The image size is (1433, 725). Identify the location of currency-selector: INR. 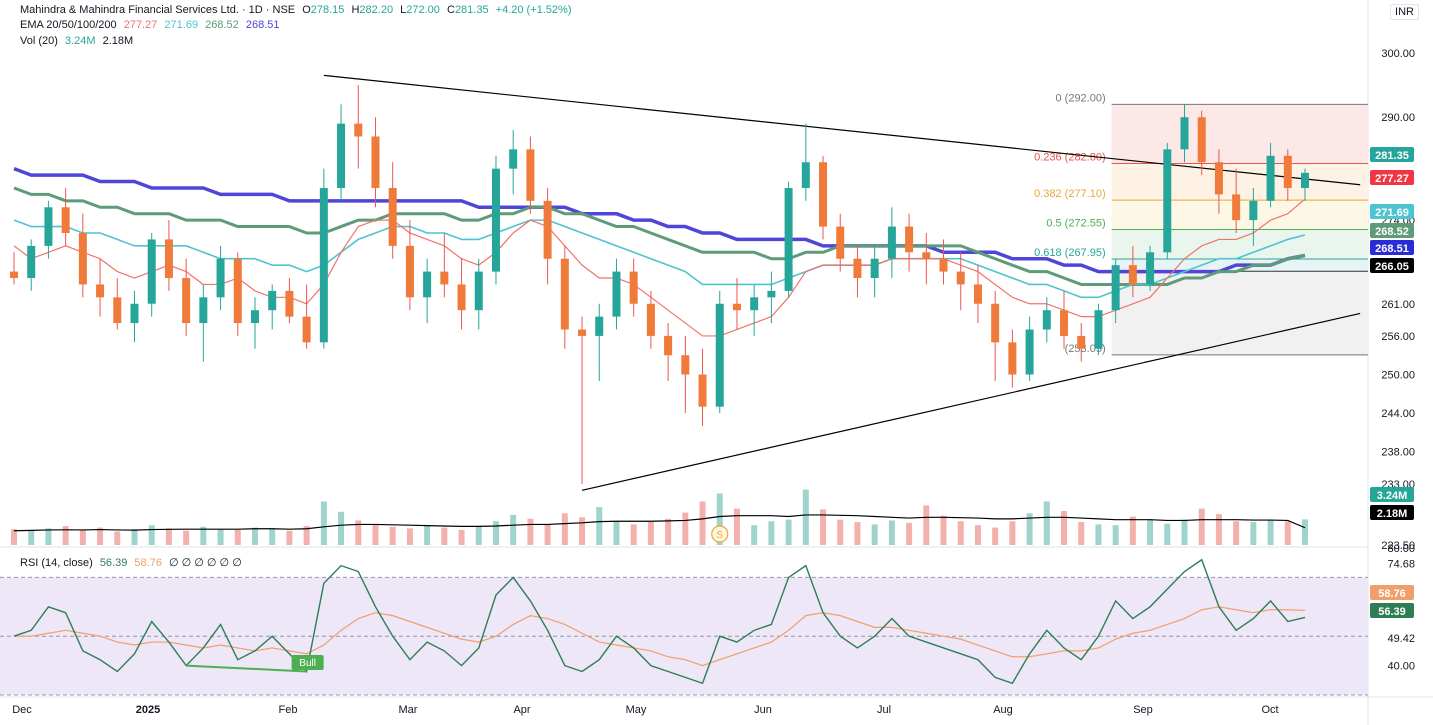
(1404, 12).